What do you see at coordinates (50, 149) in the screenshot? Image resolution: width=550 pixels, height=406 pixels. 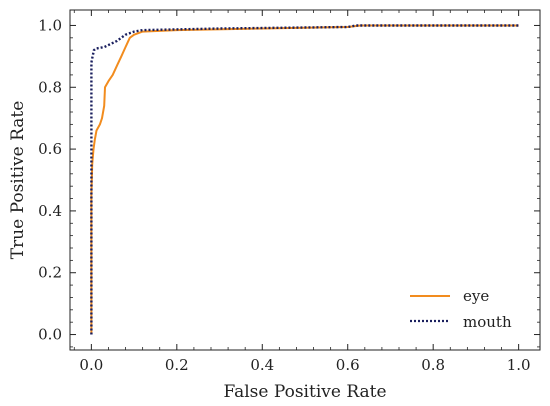 I see `y-tick-label: 0.6` at bounding box center [50, 149].